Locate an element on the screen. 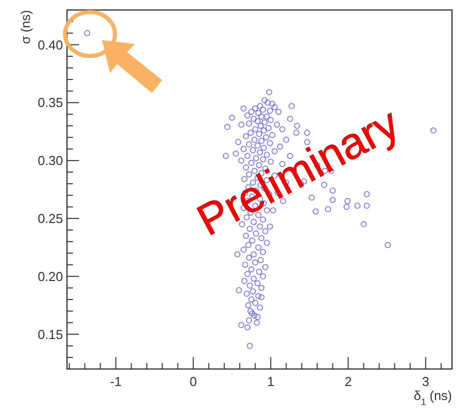 This screenshot has height=409, width=456. y-tick-label: 0.20 is located at coordinates (50, 276).